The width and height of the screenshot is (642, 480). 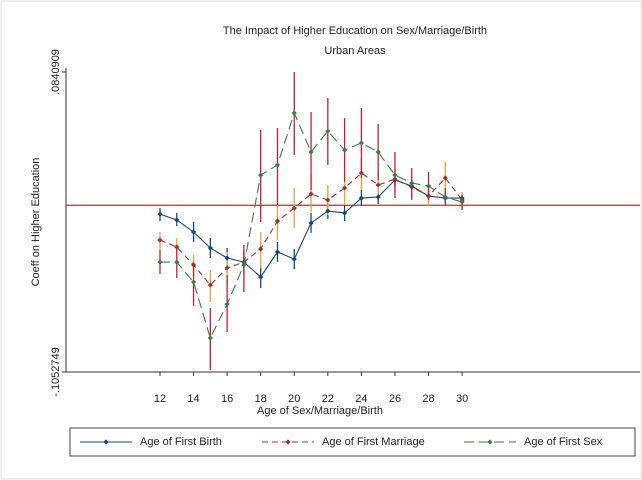 I want to click on y-tick-label: .0840909, so click(x=56, y=72).